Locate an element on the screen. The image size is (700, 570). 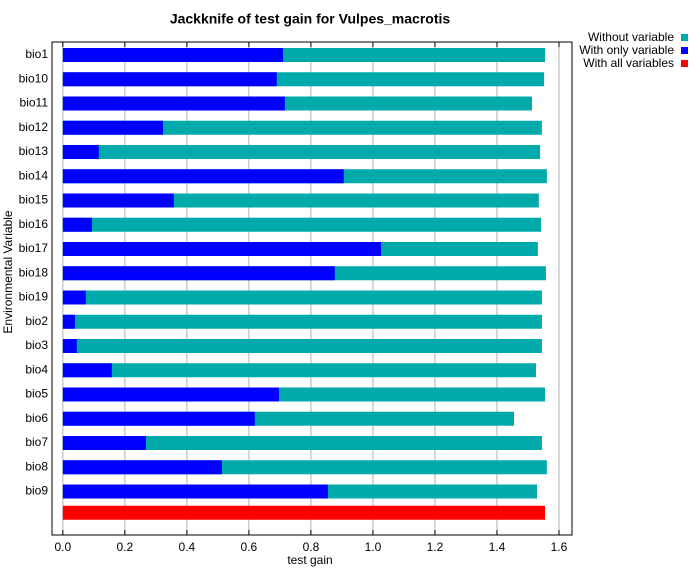
y-tick-label: bio6 is located at coordinates (36, 418).